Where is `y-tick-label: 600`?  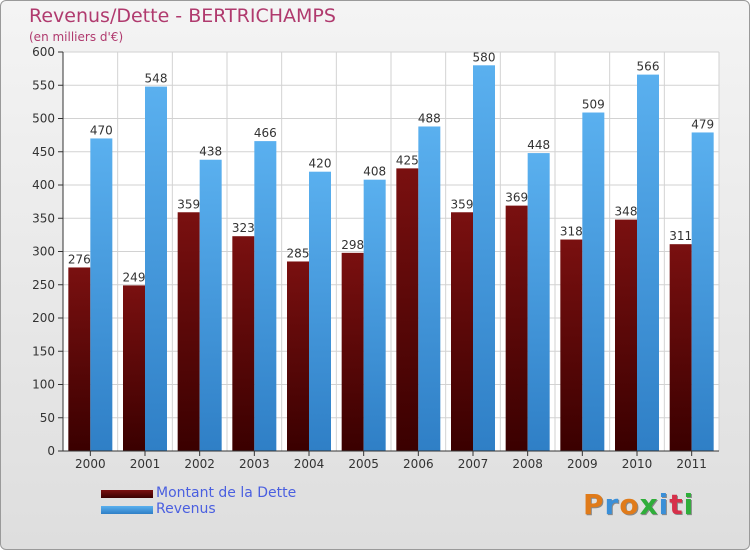 y-tick-label: 600 is located at coordinates (43, 52).